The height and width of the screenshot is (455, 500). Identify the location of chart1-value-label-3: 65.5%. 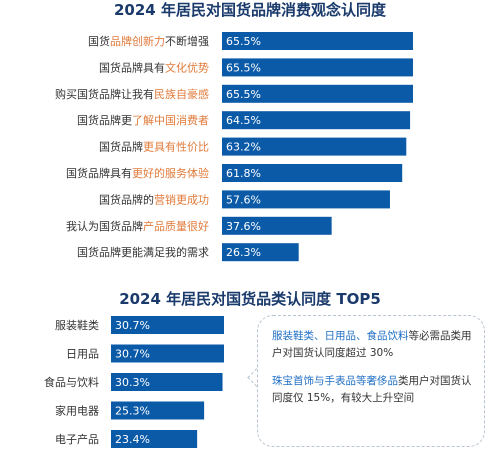
(243, 94).